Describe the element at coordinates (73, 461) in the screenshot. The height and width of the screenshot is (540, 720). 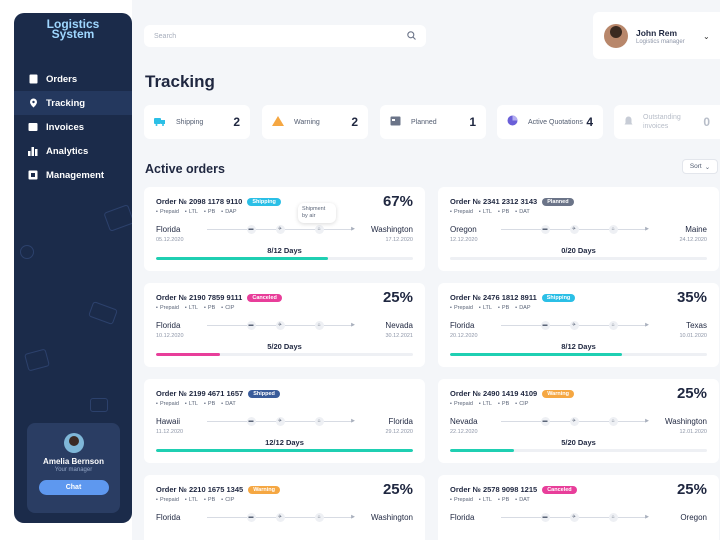
I see `manager-name: Amelia Bernson` at that location.